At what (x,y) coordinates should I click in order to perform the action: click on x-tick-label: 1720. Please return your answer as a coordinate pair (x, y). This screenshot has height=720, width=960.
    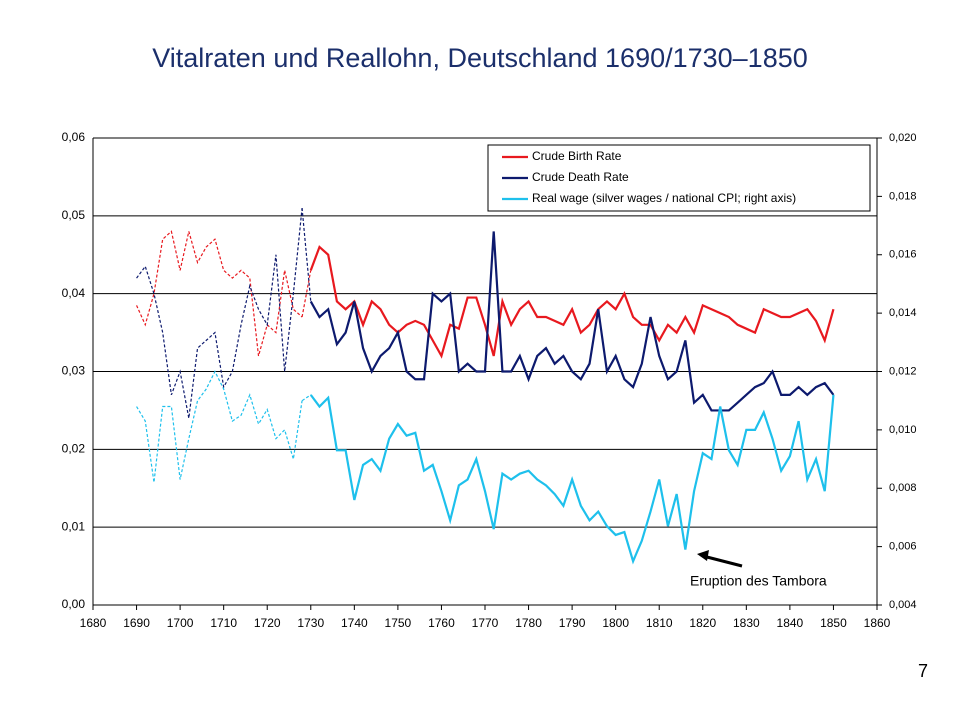
    Looking at the image, I should click on (267, 623).